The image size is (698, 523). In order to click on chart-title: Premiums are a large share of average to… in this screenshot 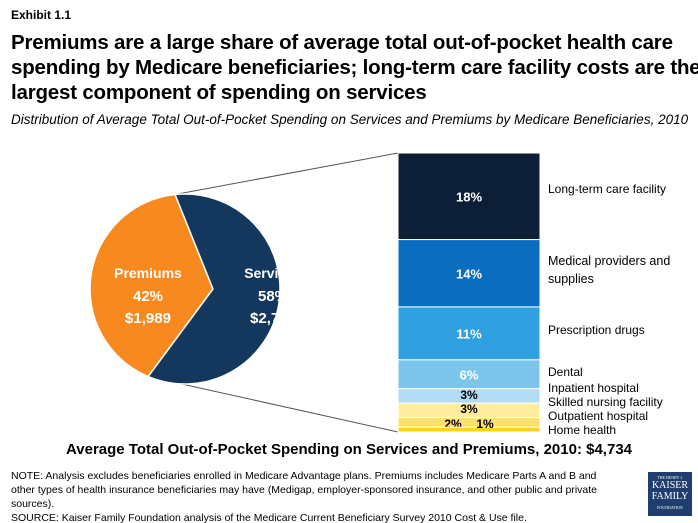, I will do `click(354, 67)`.